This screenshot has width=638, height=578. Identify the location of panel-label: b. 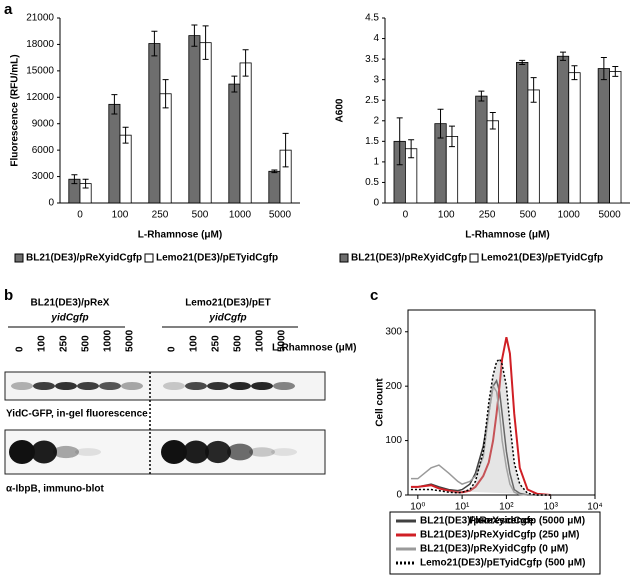
(8, 295).